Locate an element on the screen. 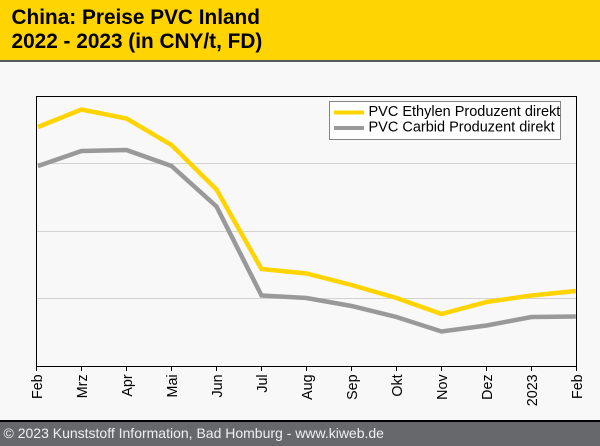 The image size is (600, 446). svg-text: Apr is located at coordinates (128, 385).